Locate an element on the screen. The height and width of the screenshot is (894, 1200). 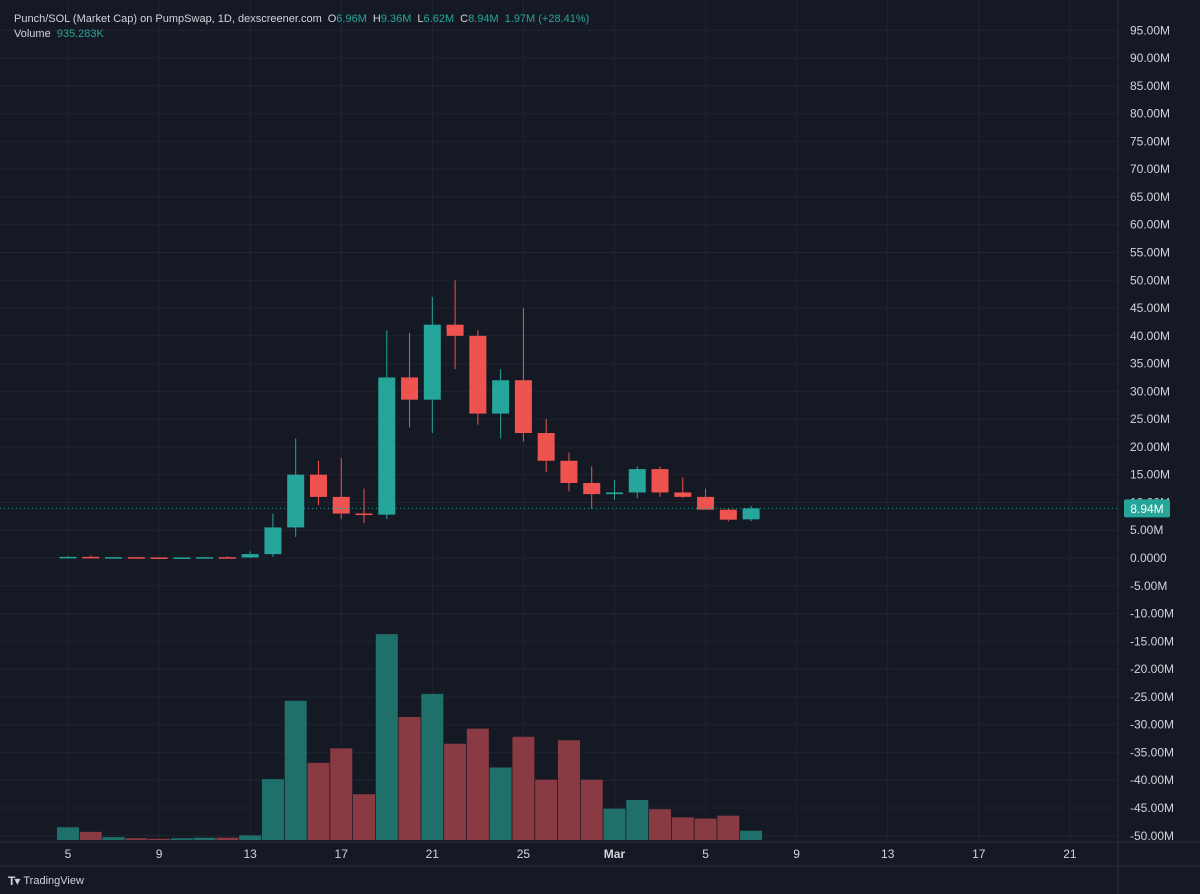
price-tick-label: -15.00M is located at coordinates (1152, 641).